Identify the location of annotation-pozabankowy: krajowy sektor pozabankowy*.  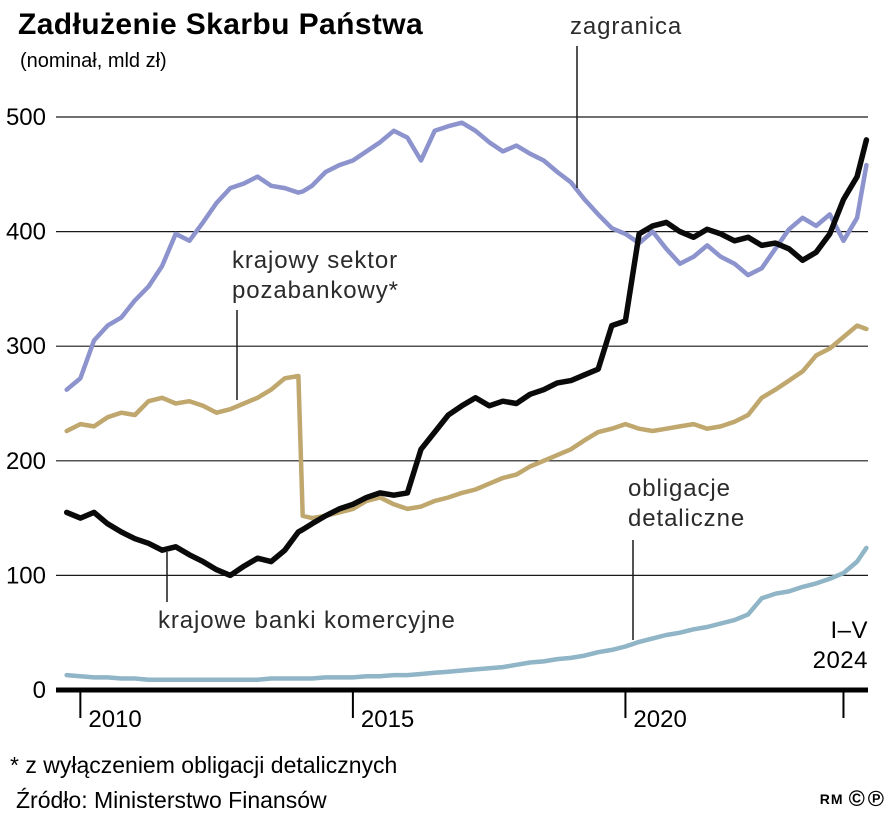
(315, 276).